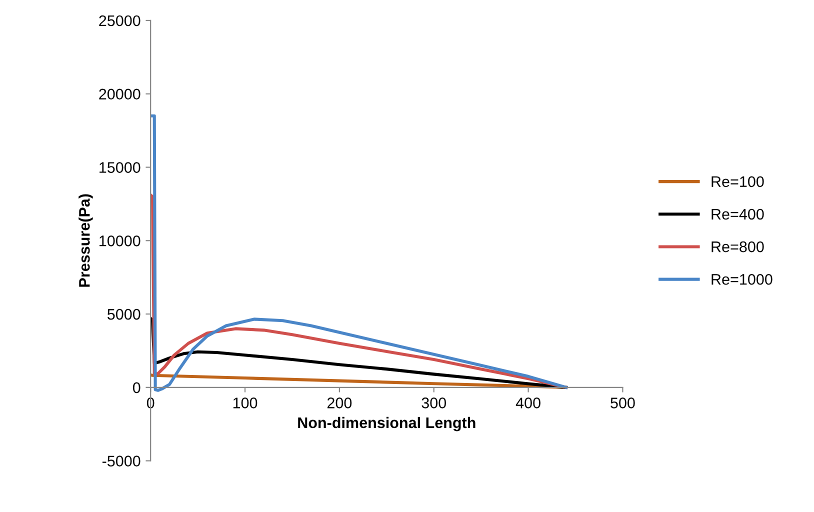  I want to click on x-tick-label: 500, so click(622, 403).